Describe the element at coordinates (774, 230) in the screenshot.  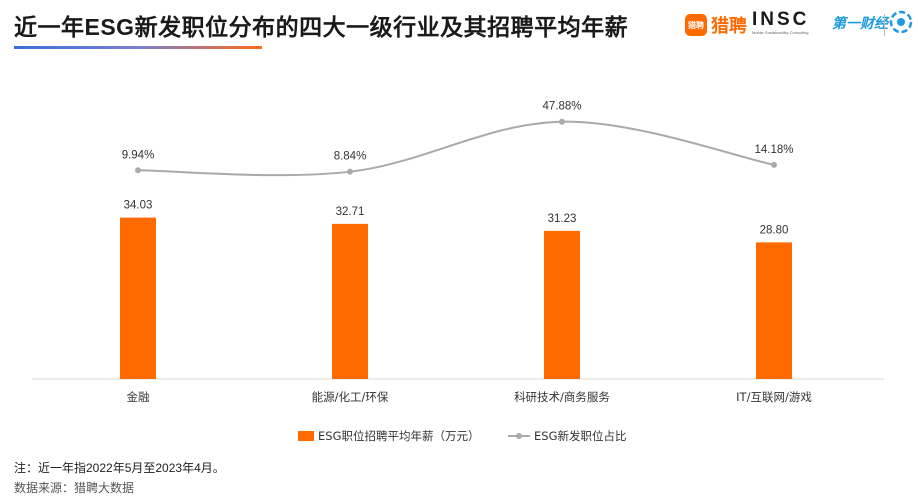
I see `bar-value-label: 28.80` at that location.